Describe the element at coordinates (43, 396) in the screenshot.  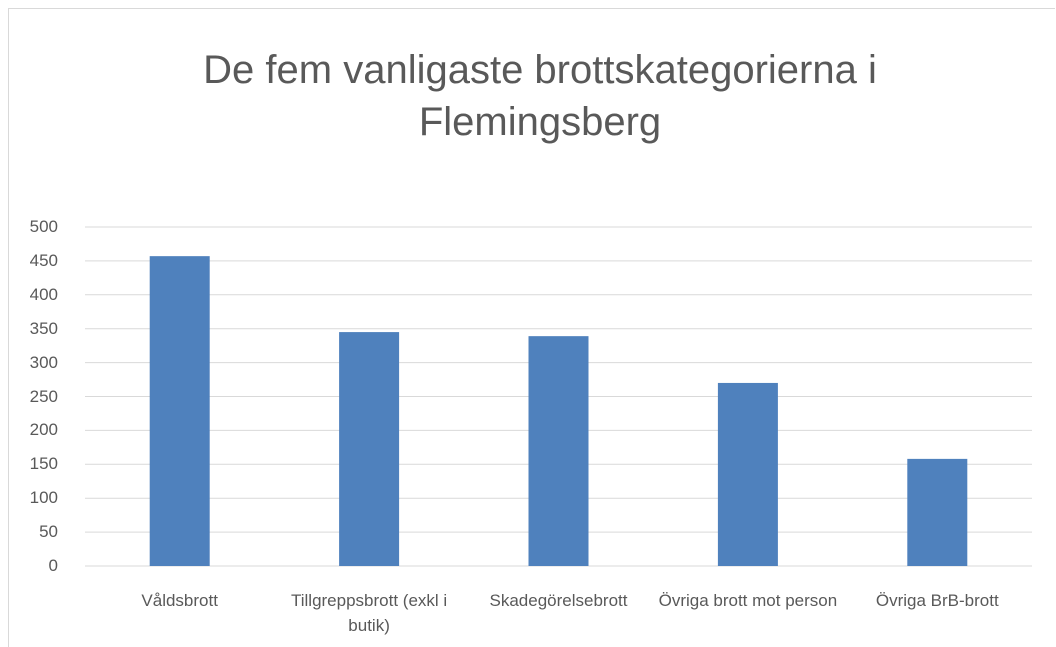
I see `y-tick-label: 250` at that location.